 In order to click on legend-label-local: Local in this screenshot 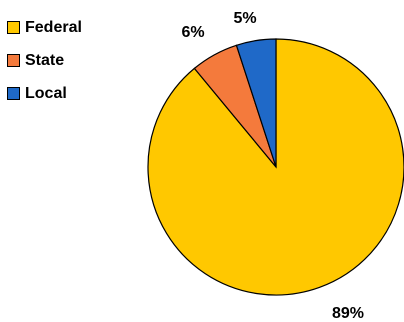, I will do `click(46, 93)`.